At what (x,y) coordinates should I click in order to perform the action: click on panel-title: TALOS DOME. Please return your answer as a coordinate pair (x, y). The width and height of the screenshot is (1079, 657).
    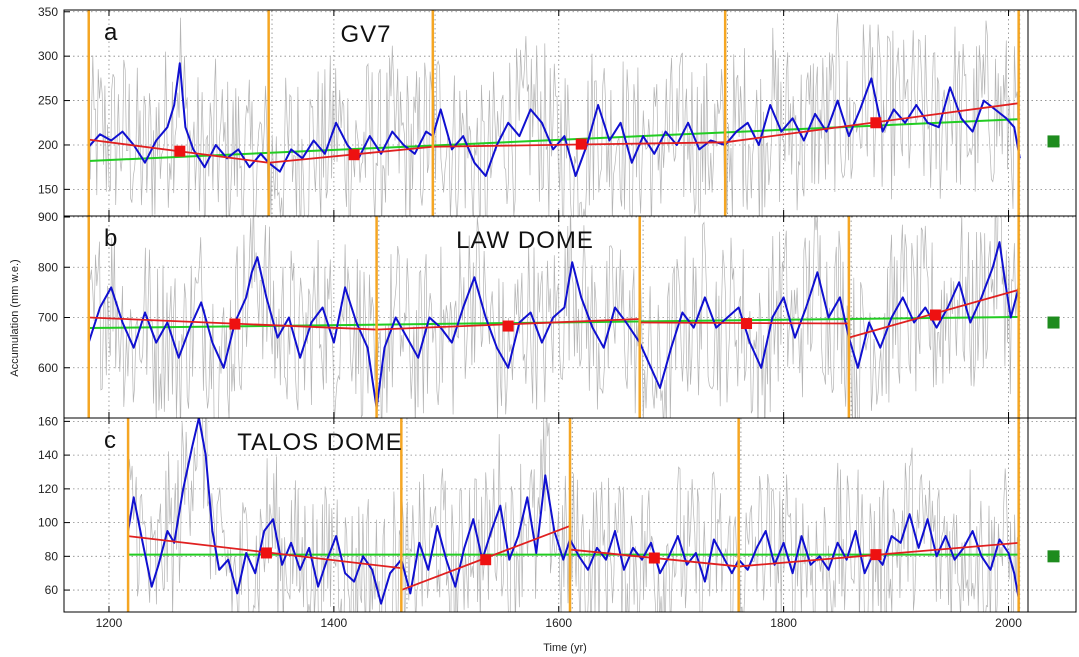
    Looking at the image, I should click on (320, 442).